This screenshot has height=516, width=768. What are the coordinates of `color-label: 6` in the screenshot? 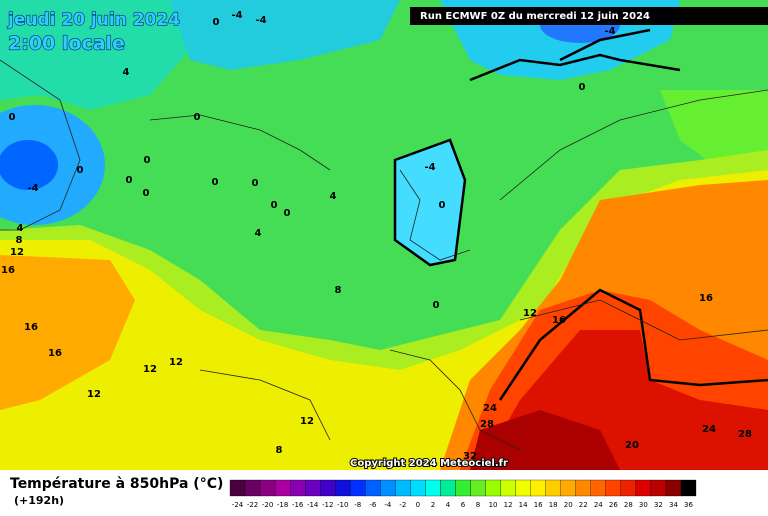 It's located at (463, 505).